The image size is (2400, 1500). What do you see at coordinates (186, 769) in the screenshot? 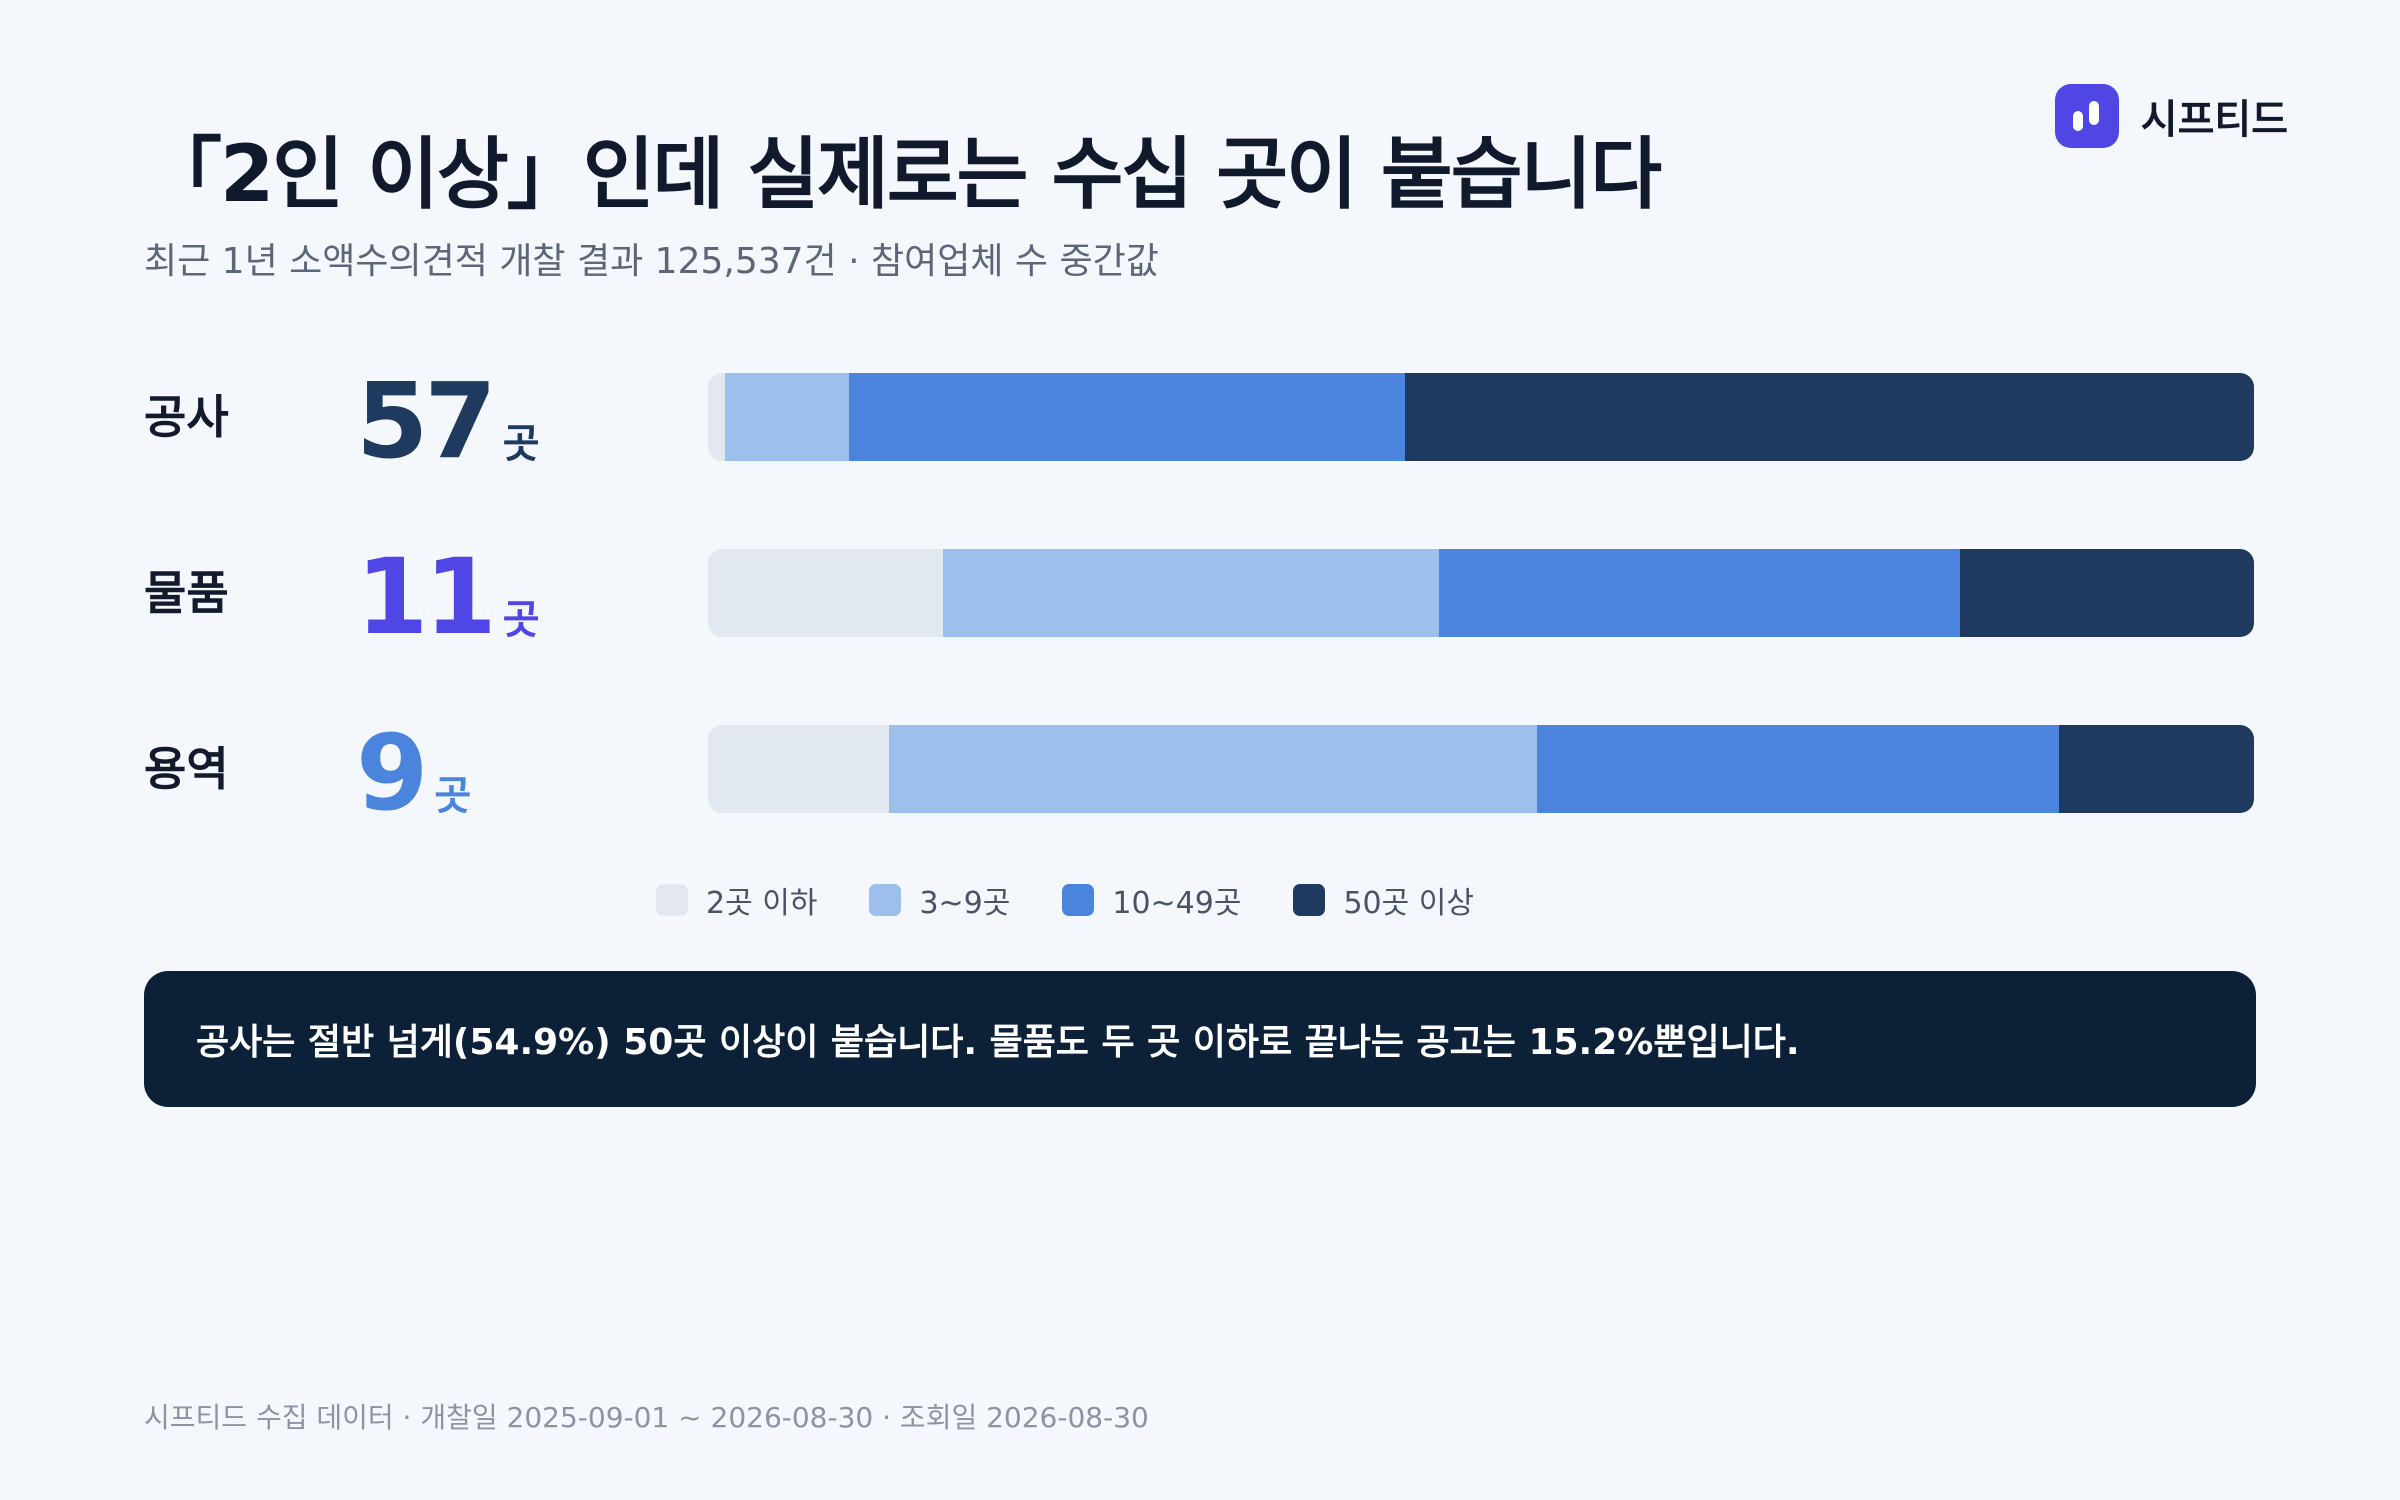
I see `category-label: 용역` at bounding box center [186, 769].